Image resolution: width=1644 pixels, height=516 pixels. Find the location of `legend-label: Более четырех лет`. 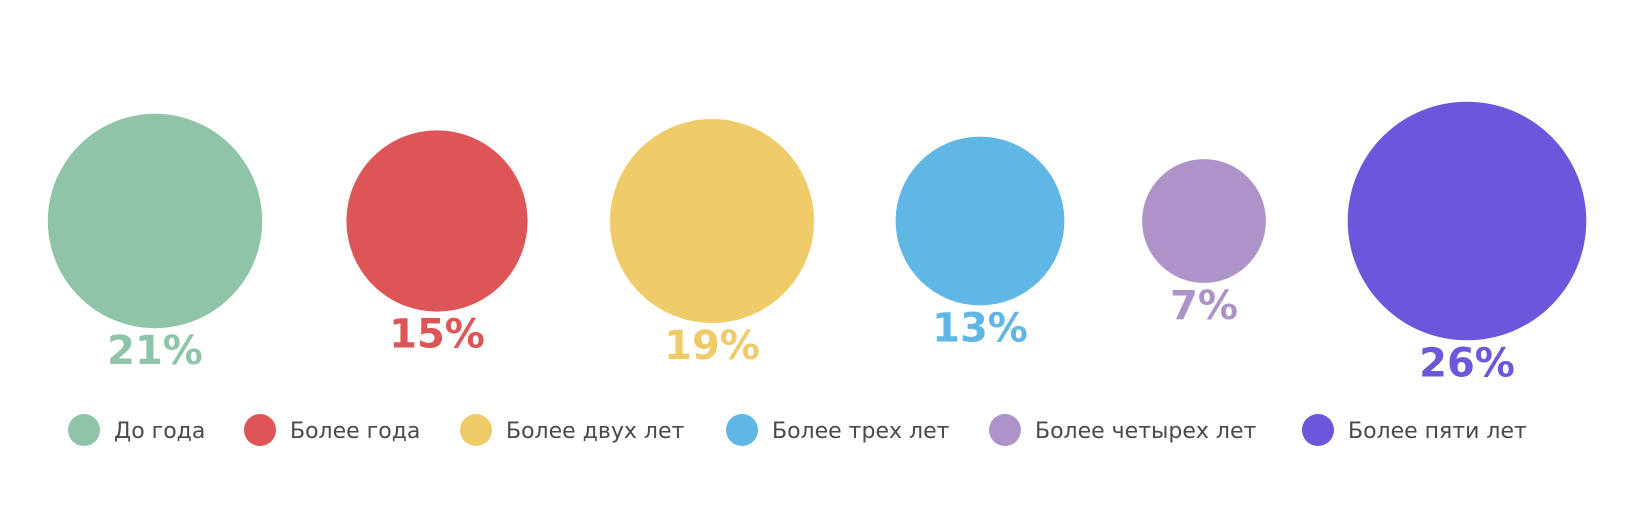

legend-label: Более четырех лет is located at coordinates (1146, 431).